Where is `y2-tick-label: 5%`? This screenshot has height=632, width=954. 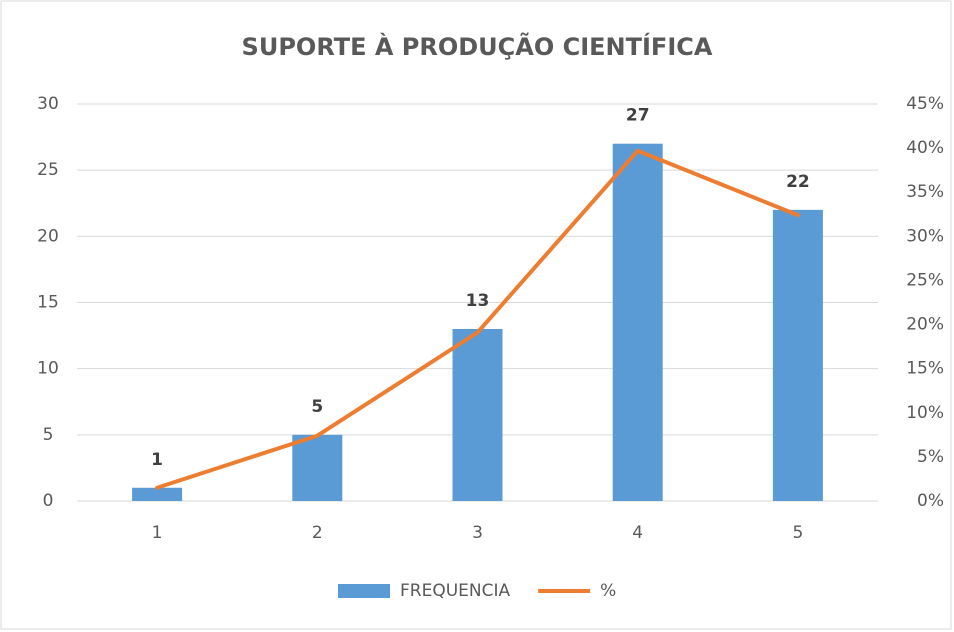
y2-tick-label: 5% is located at coordinates (930, 457).